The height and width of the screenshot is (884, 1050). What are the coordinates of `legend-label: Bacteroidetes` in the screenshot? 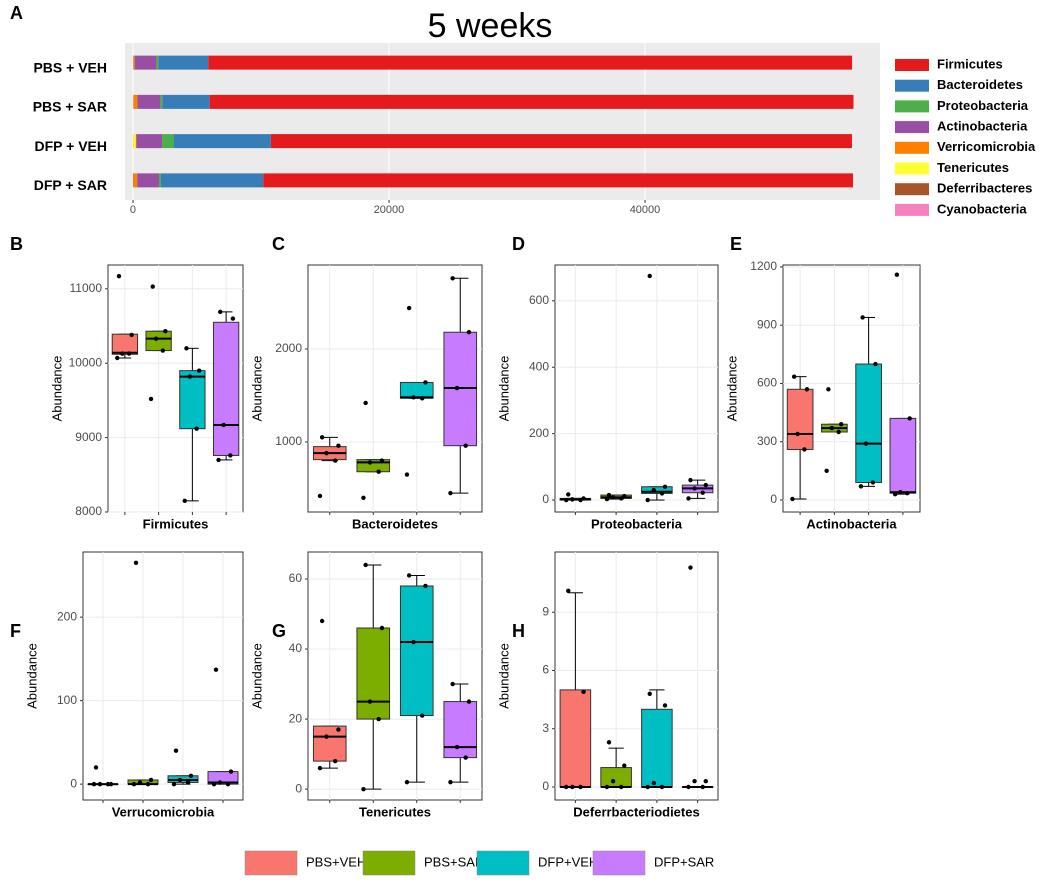 It's located at (980, 84).